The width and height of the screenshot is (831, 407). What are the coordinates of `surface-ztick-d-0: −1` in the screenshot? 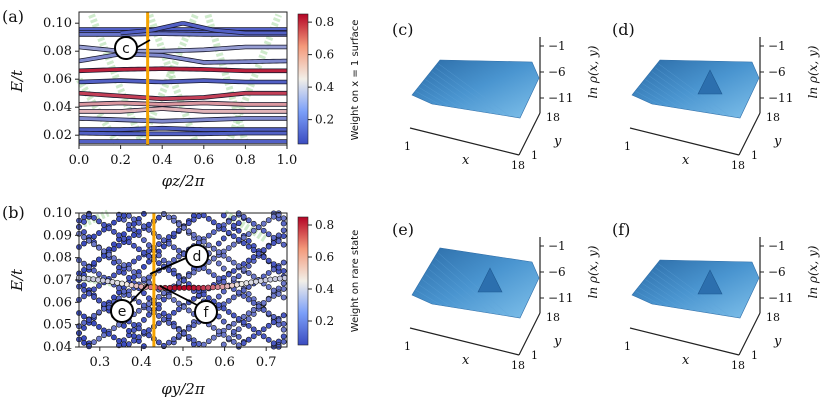 It's located at (777, 46).